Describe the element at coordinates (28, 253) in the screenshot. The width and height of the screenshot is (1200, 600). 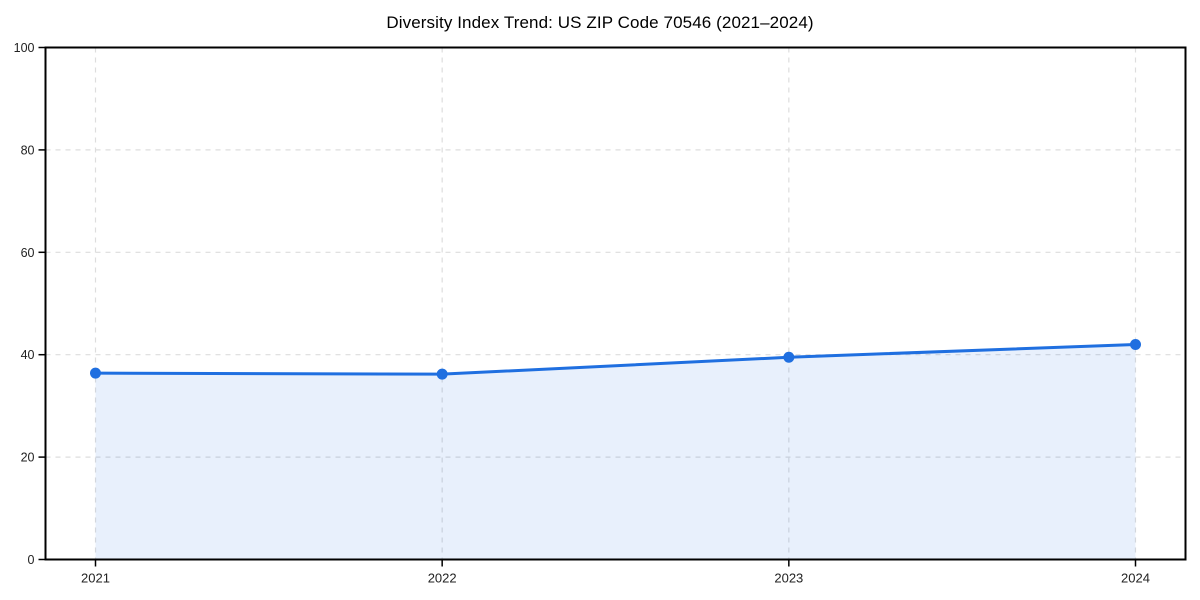
I see `y-tick-label: 60` at that location.